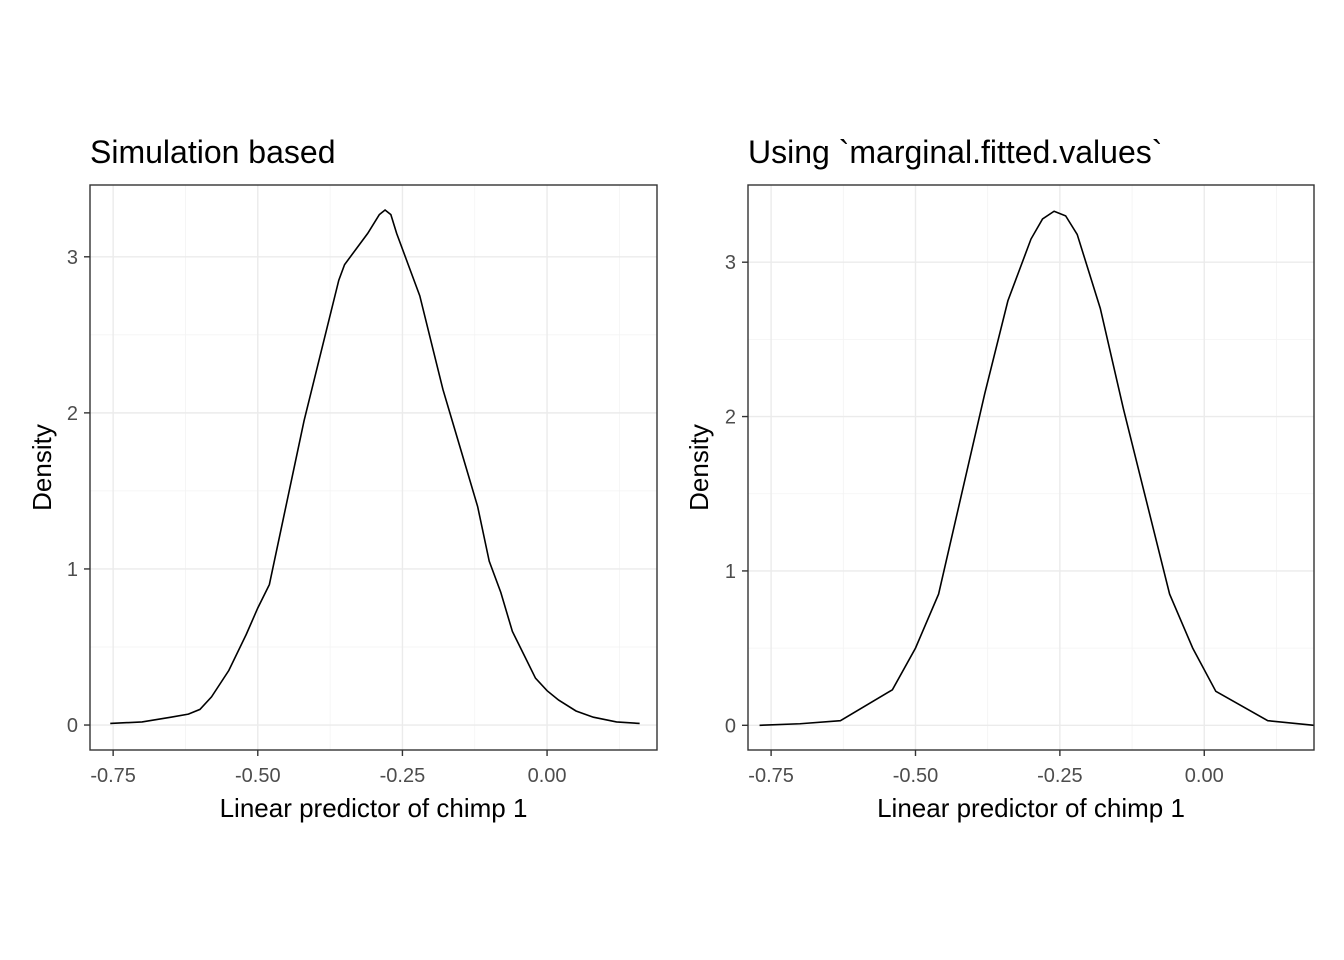 The image size is (1344, 960). What do you see at coordinates (955, 152) in the screenshot?
I see `chart-title: Using `marginal.fitted.values`` at bounding box center [955, 152].